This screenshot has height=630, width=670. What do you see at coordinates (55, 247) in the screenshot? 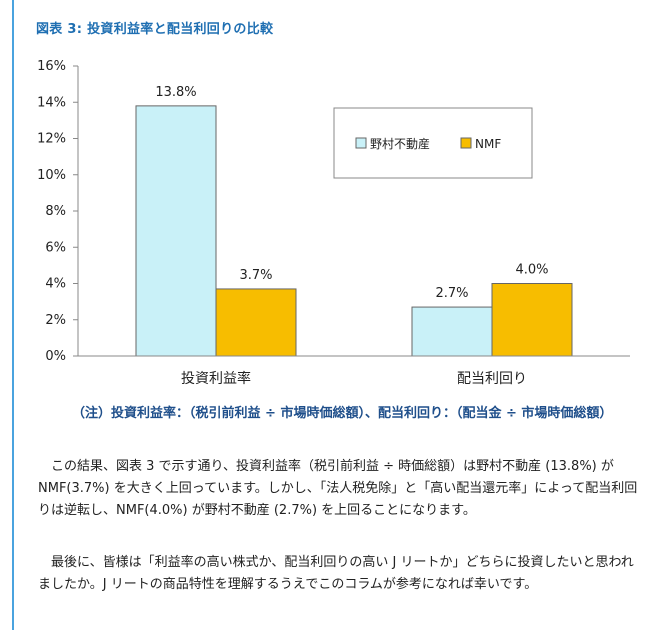
I see `y-tick-label: 6%` at bounding box center [55, 247].